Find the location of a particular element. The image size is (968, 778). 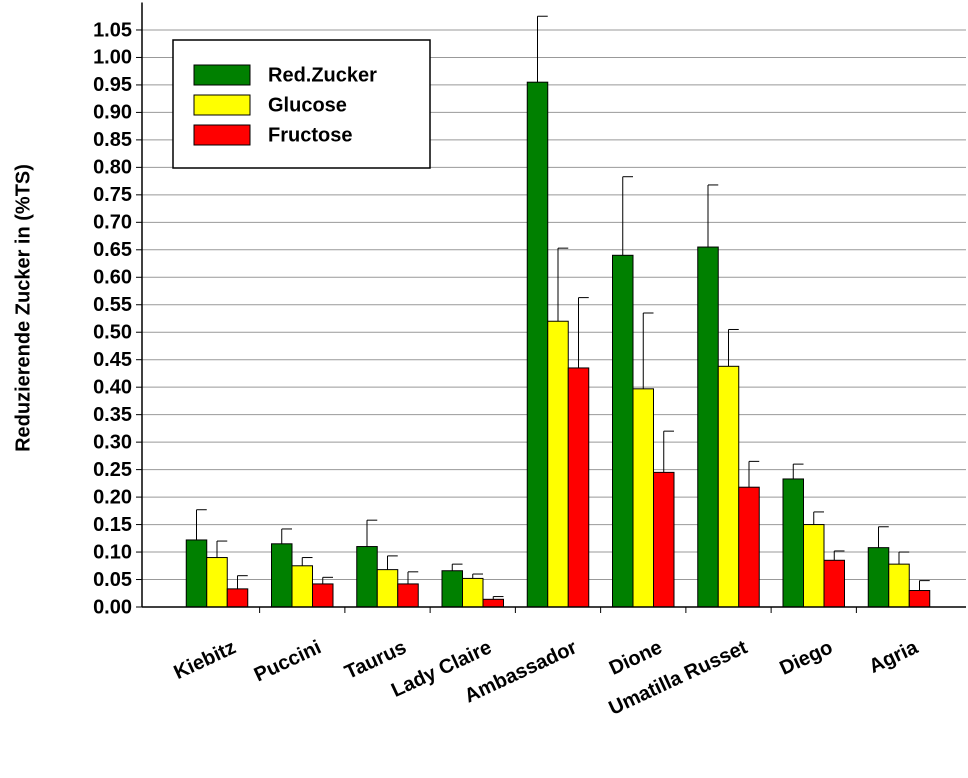

legend-label: Glucose is located at coordinates (307, 105).